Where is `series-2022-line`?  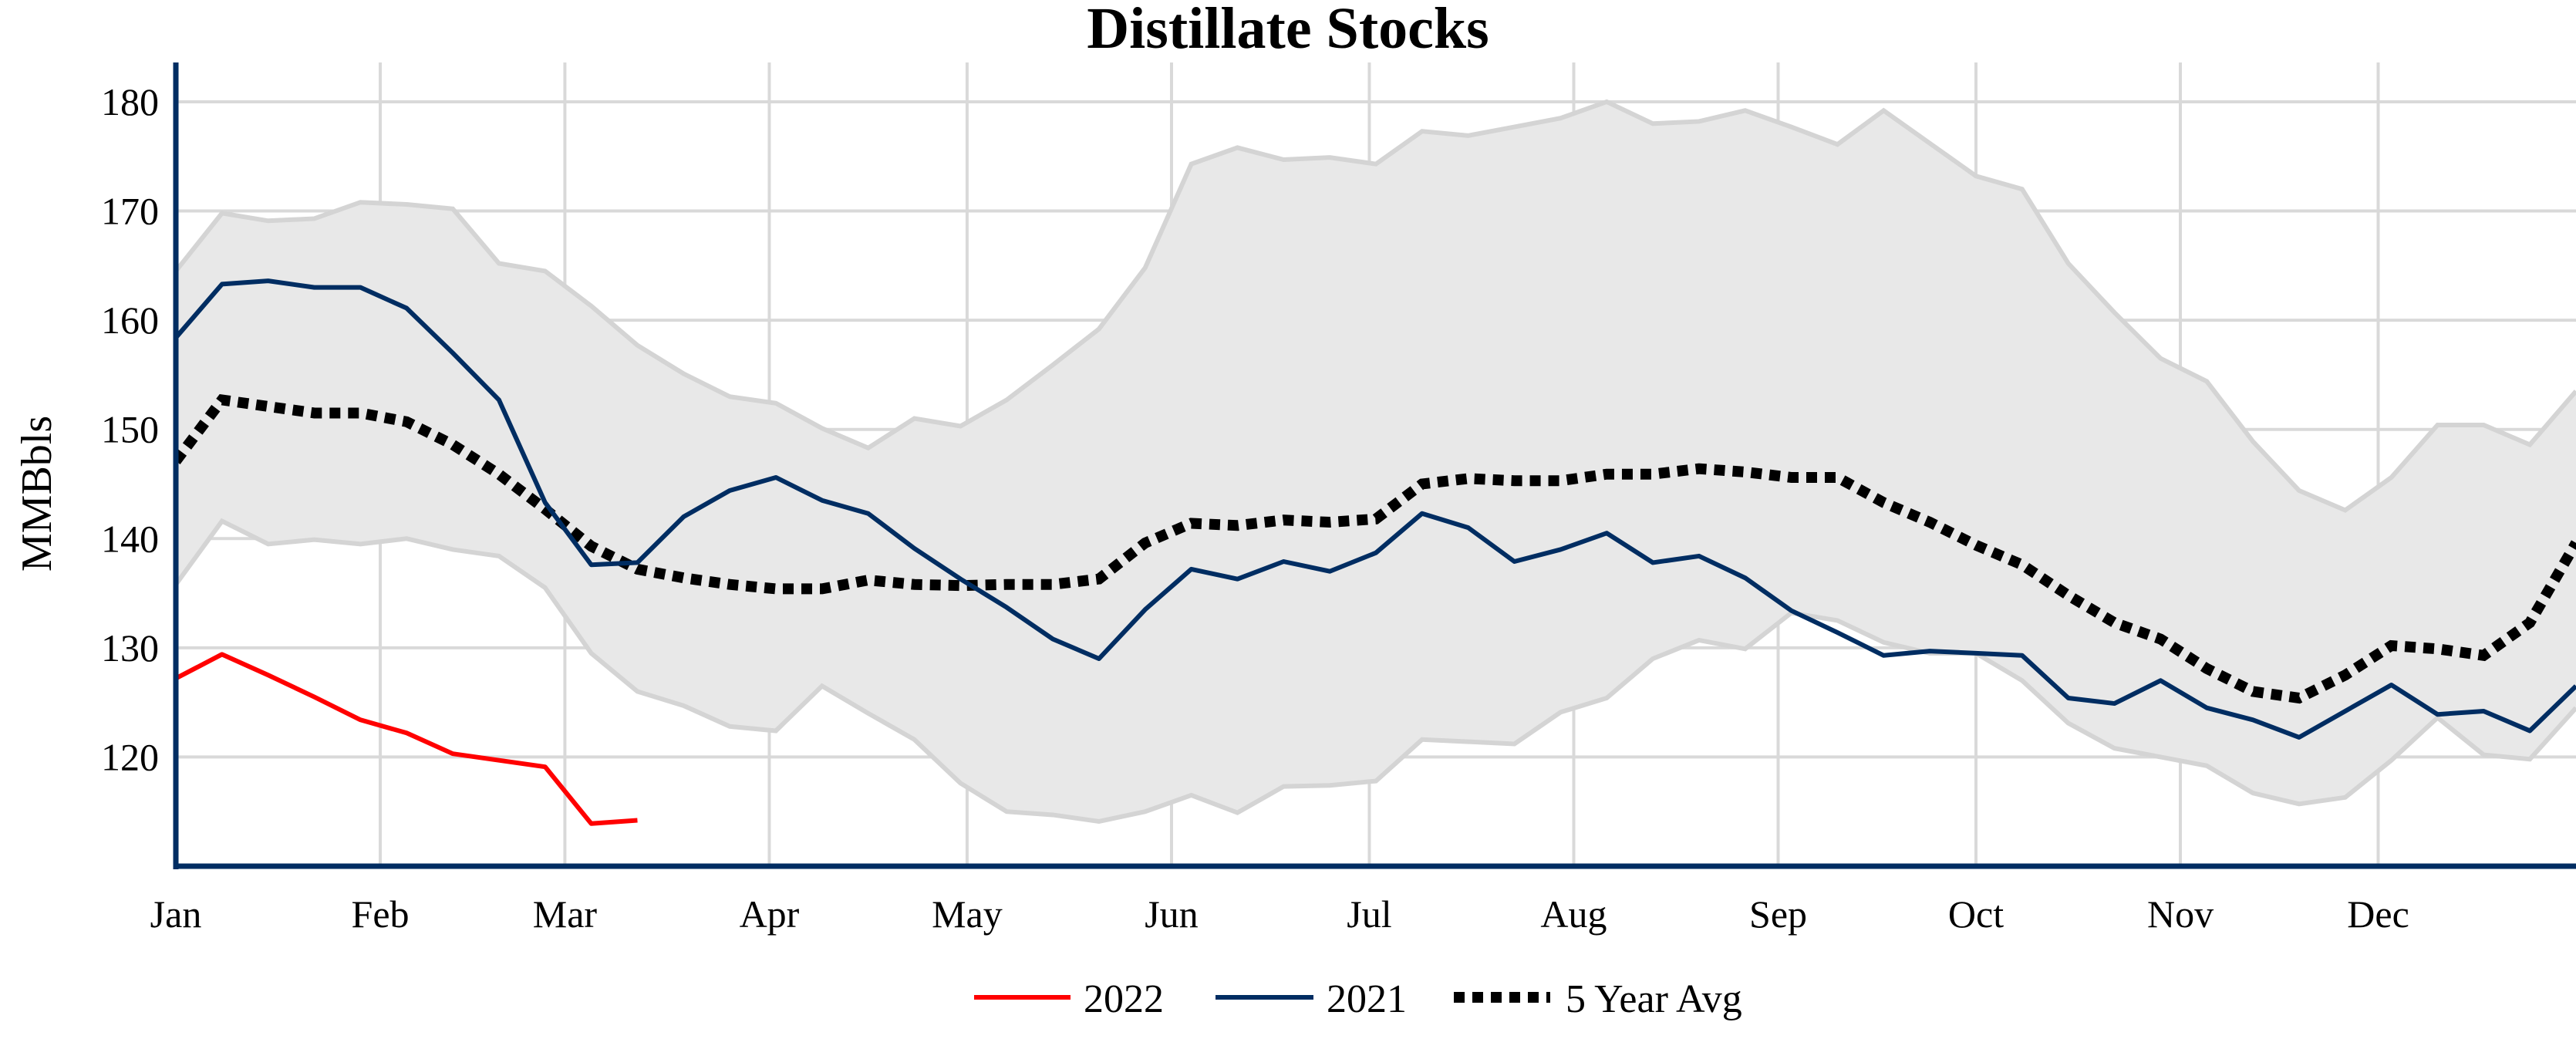 series-2022-line is located at coordinates (407, 739).